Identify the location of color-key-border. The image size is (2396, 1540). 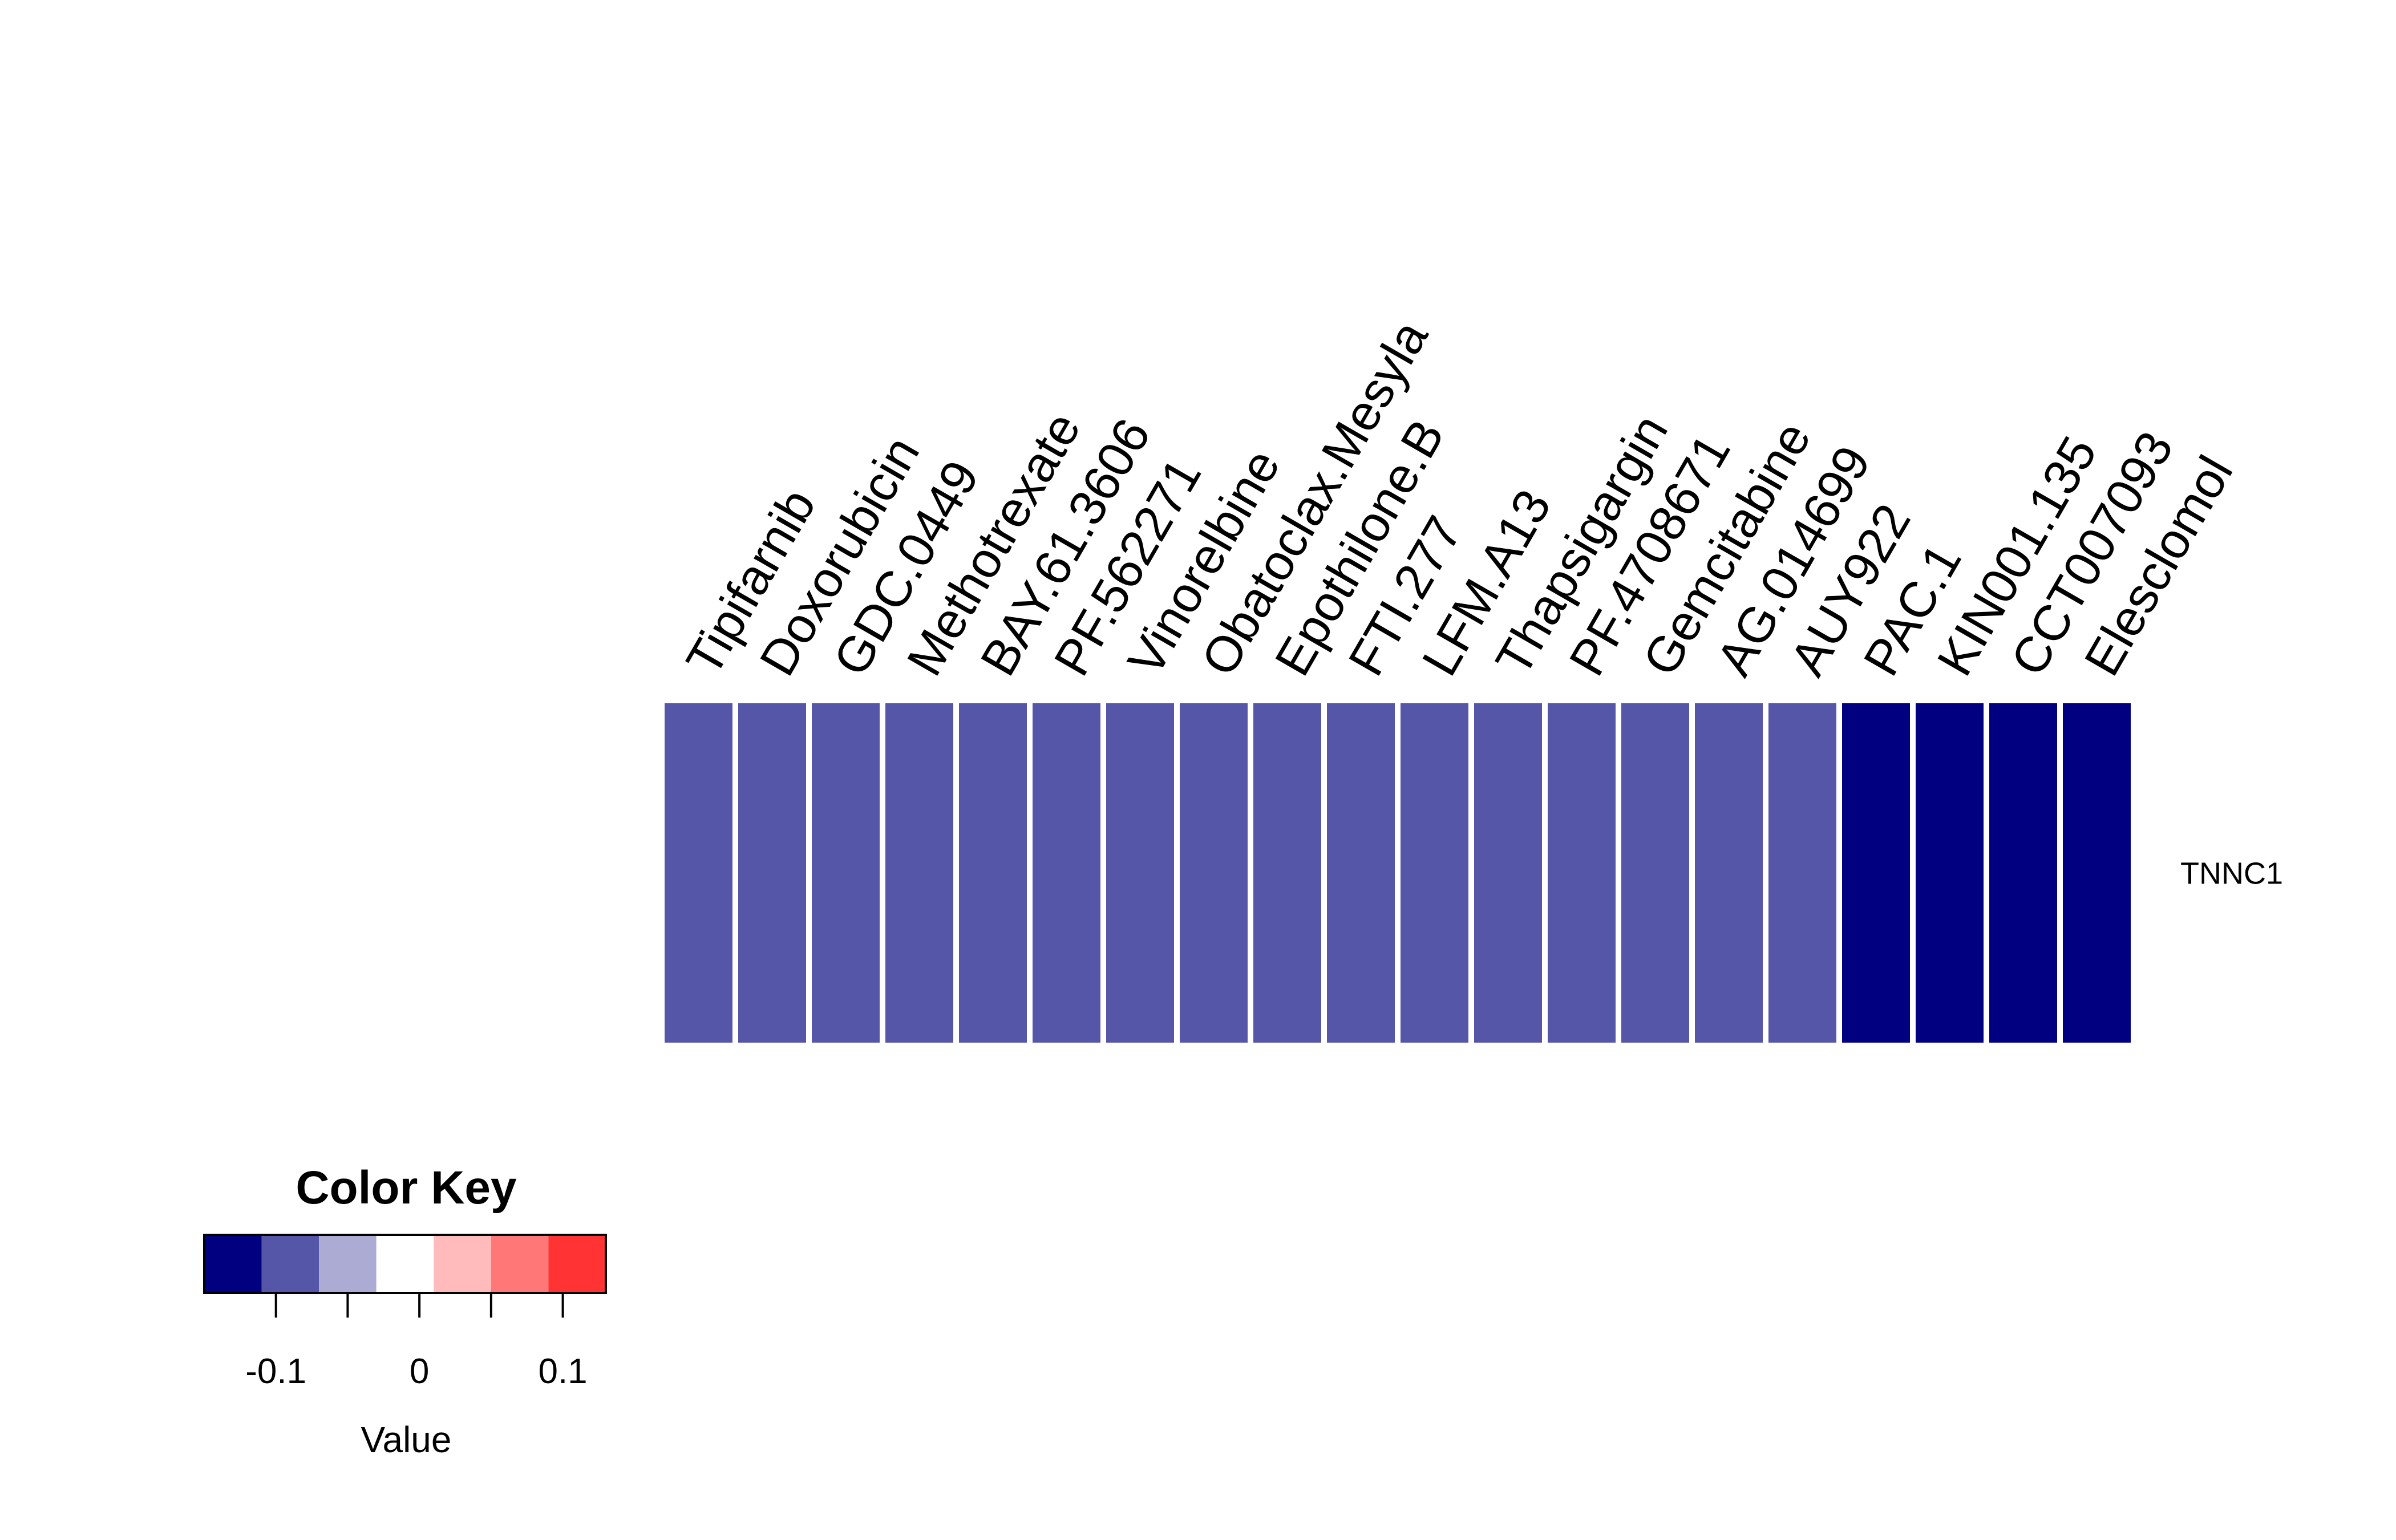
(405, 1264).